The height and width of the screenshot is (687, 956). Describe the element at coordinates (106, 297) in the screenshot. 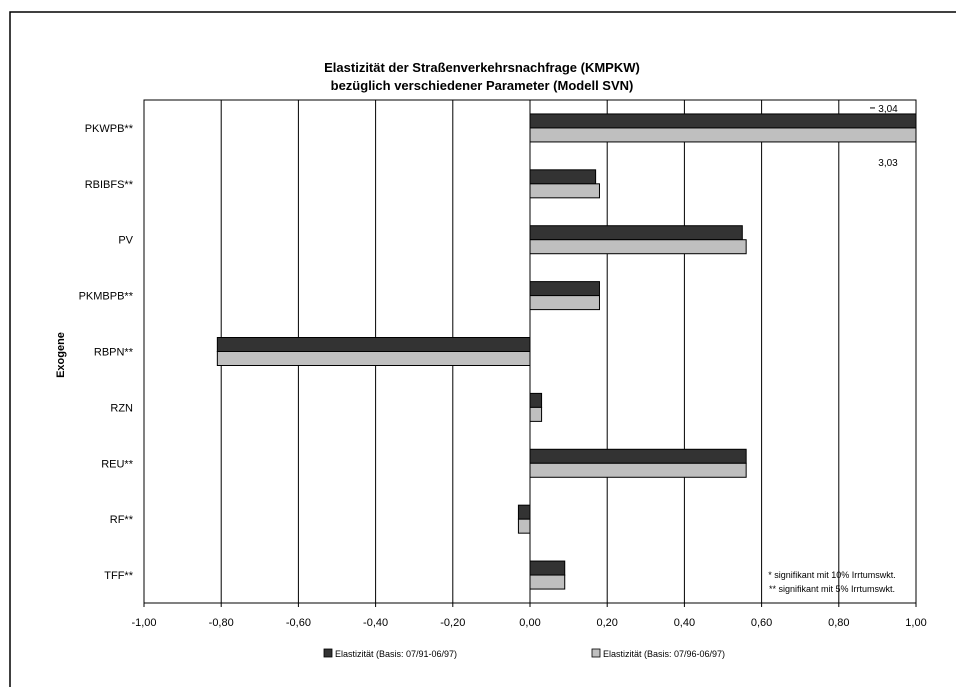

I see `category-label: PKMBPB**` at that location.